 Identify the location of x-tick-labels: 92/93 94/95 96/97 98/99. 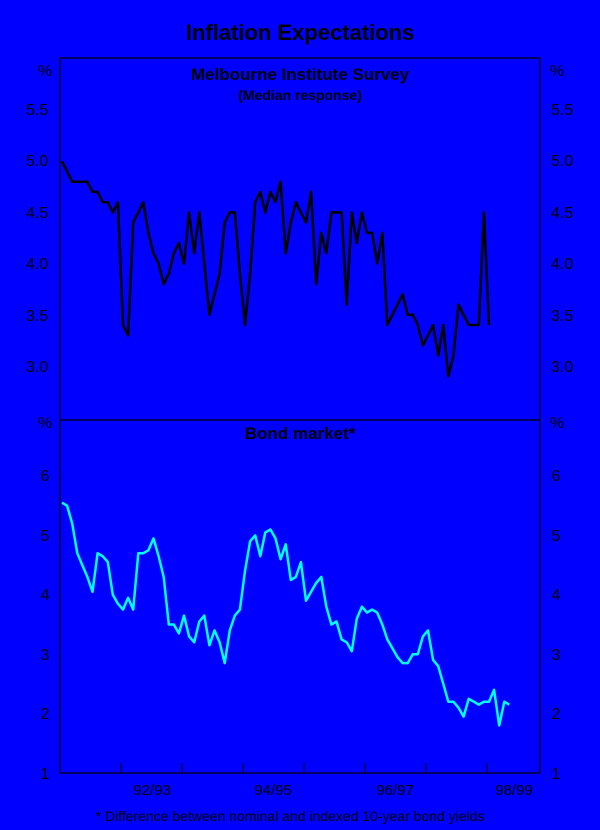
(333, 790).